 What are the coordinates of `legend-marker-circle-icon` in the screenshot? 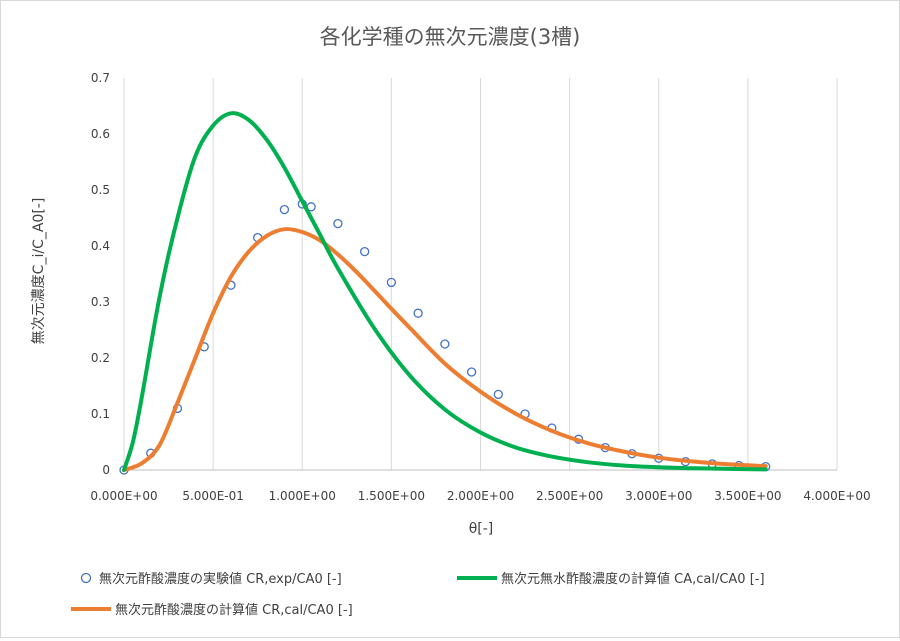 It's located at (86, 578).